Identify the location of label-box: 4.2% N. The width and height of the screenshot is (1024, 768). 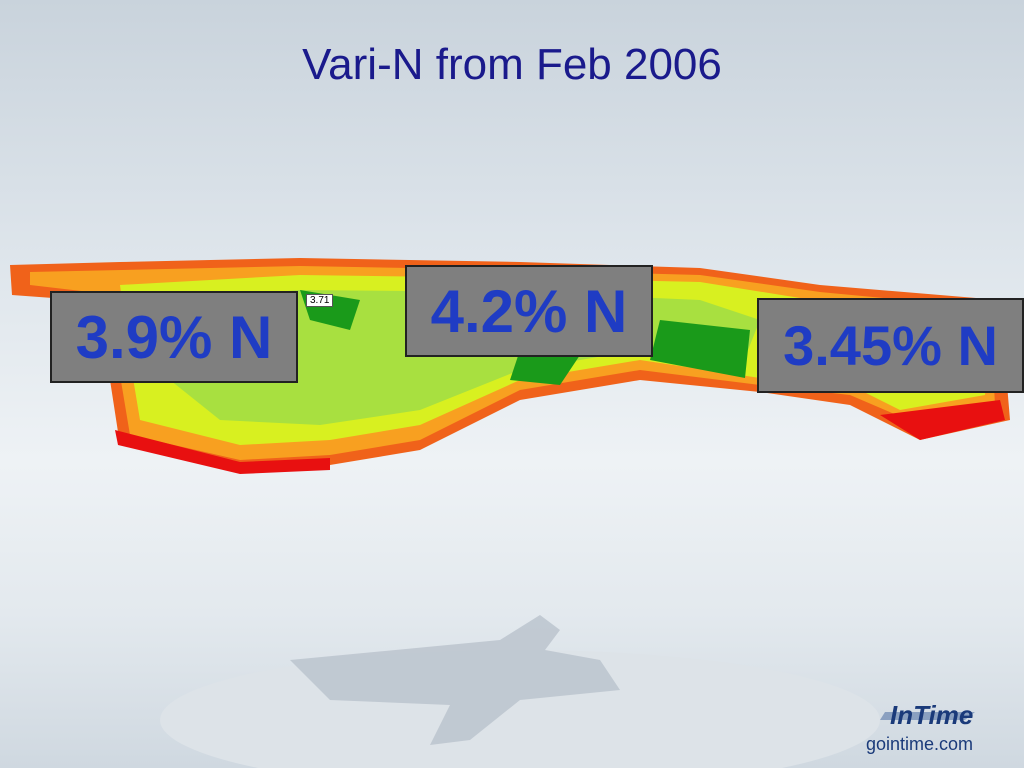
(529, 311).